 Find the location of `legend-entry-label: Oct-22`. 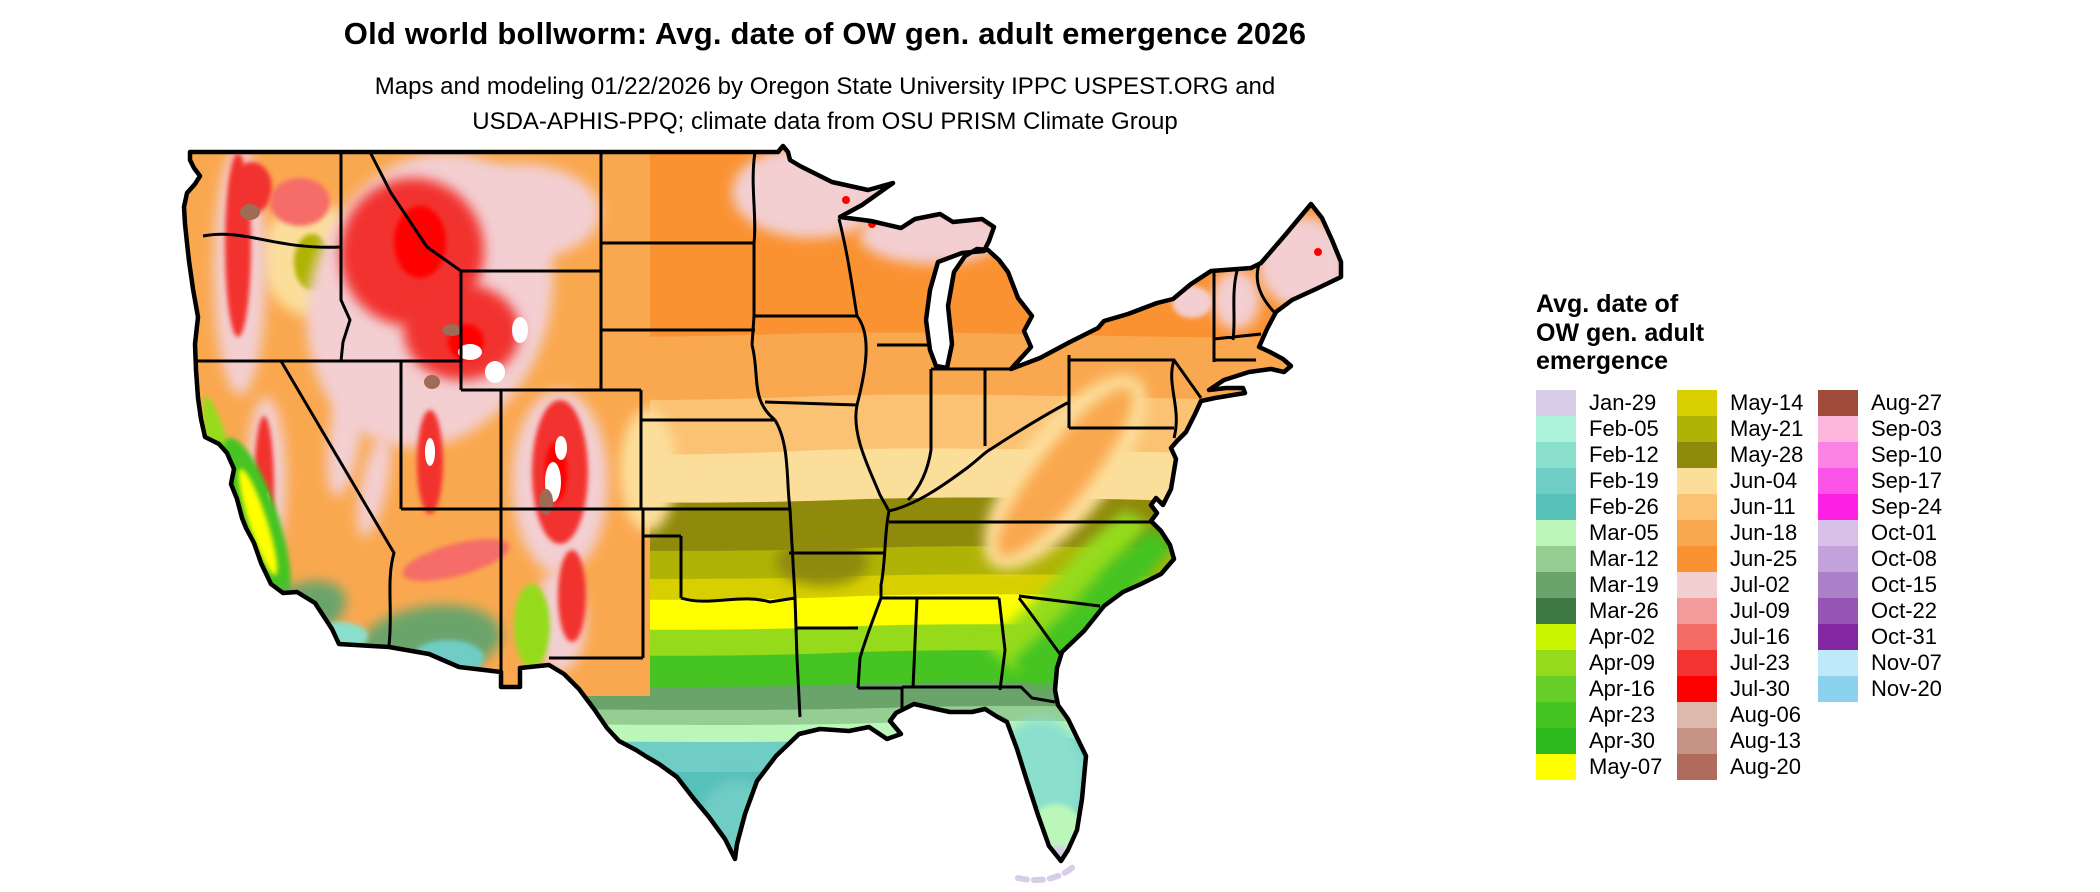

legend-entry-label: Oct-22 is located at coordinates (1904, 610).